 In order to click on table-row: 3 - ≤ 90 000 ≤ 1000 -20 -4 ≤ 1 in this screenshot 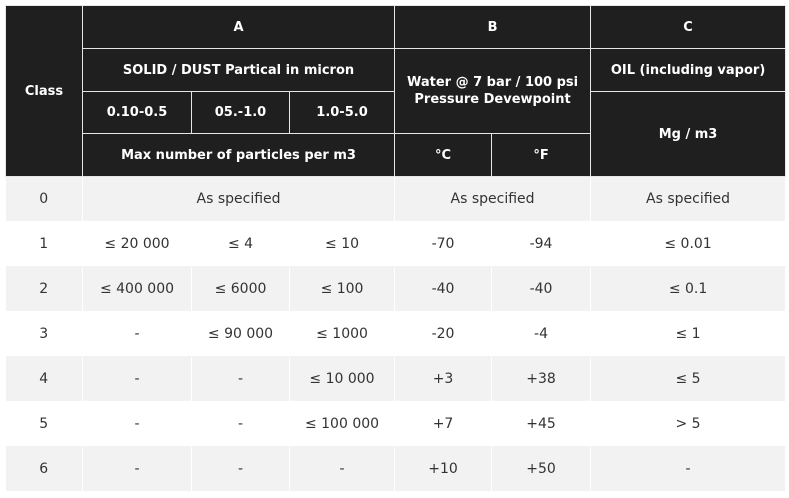, I will do `click(396, 334)`.